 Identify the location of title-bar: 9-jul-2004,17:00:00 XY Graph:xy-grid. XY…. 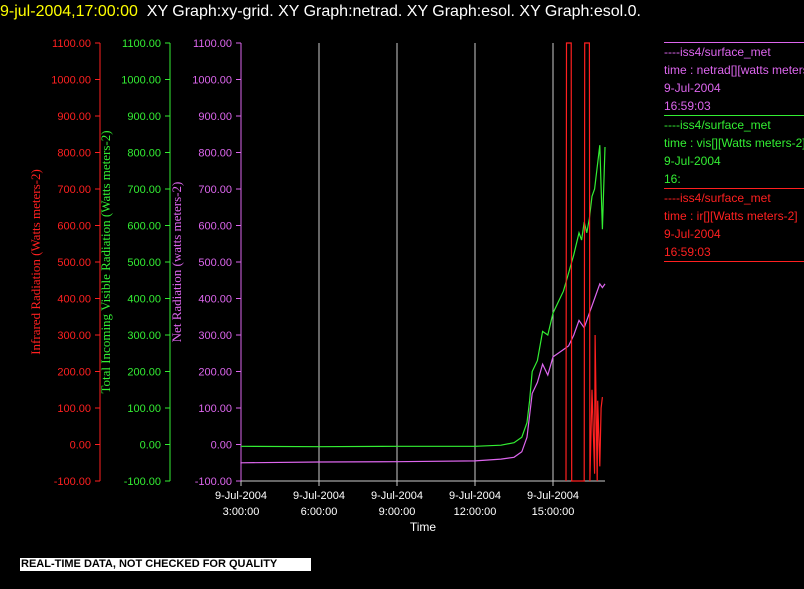
(402, 12).